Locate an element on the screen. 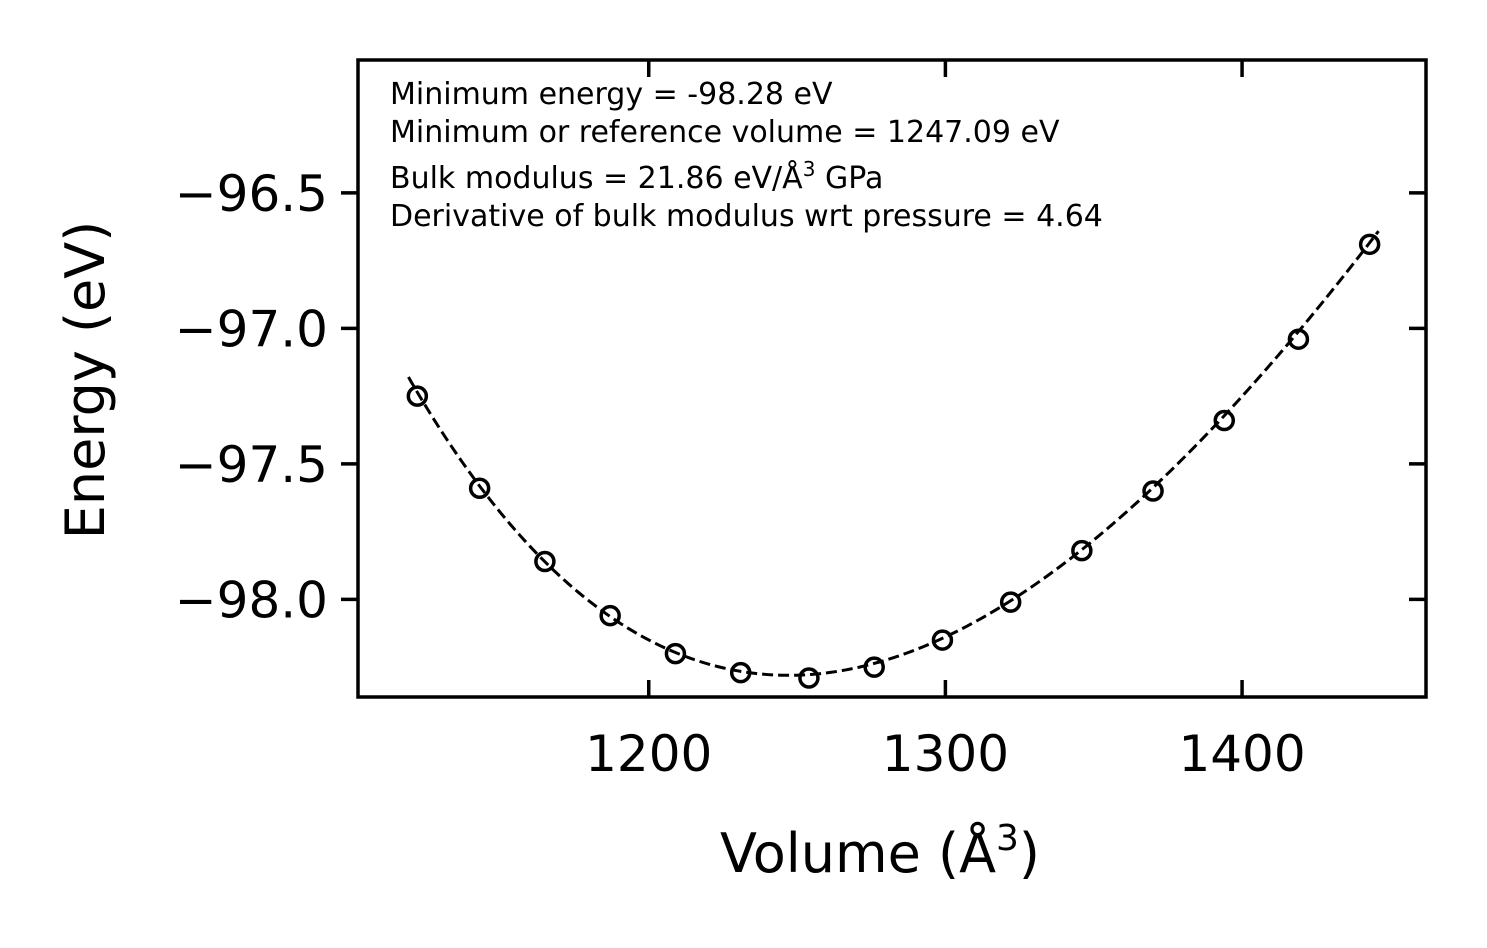 This screenshot has width=1487, height=948. x-tick-label: 1200 is located at coordinates (648, 754).